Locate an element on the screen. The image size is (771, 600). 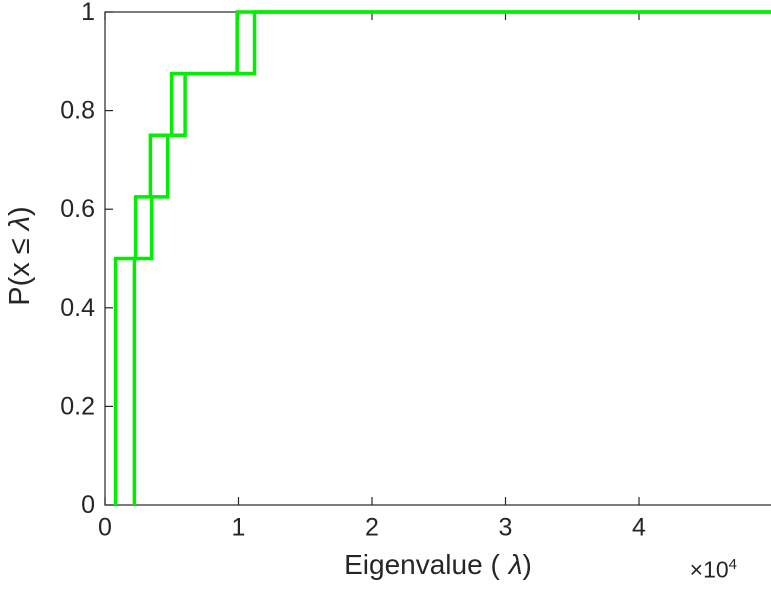
x-axis-exponent-multiplier: ×10⁴ is located at coordinates (713, 570).